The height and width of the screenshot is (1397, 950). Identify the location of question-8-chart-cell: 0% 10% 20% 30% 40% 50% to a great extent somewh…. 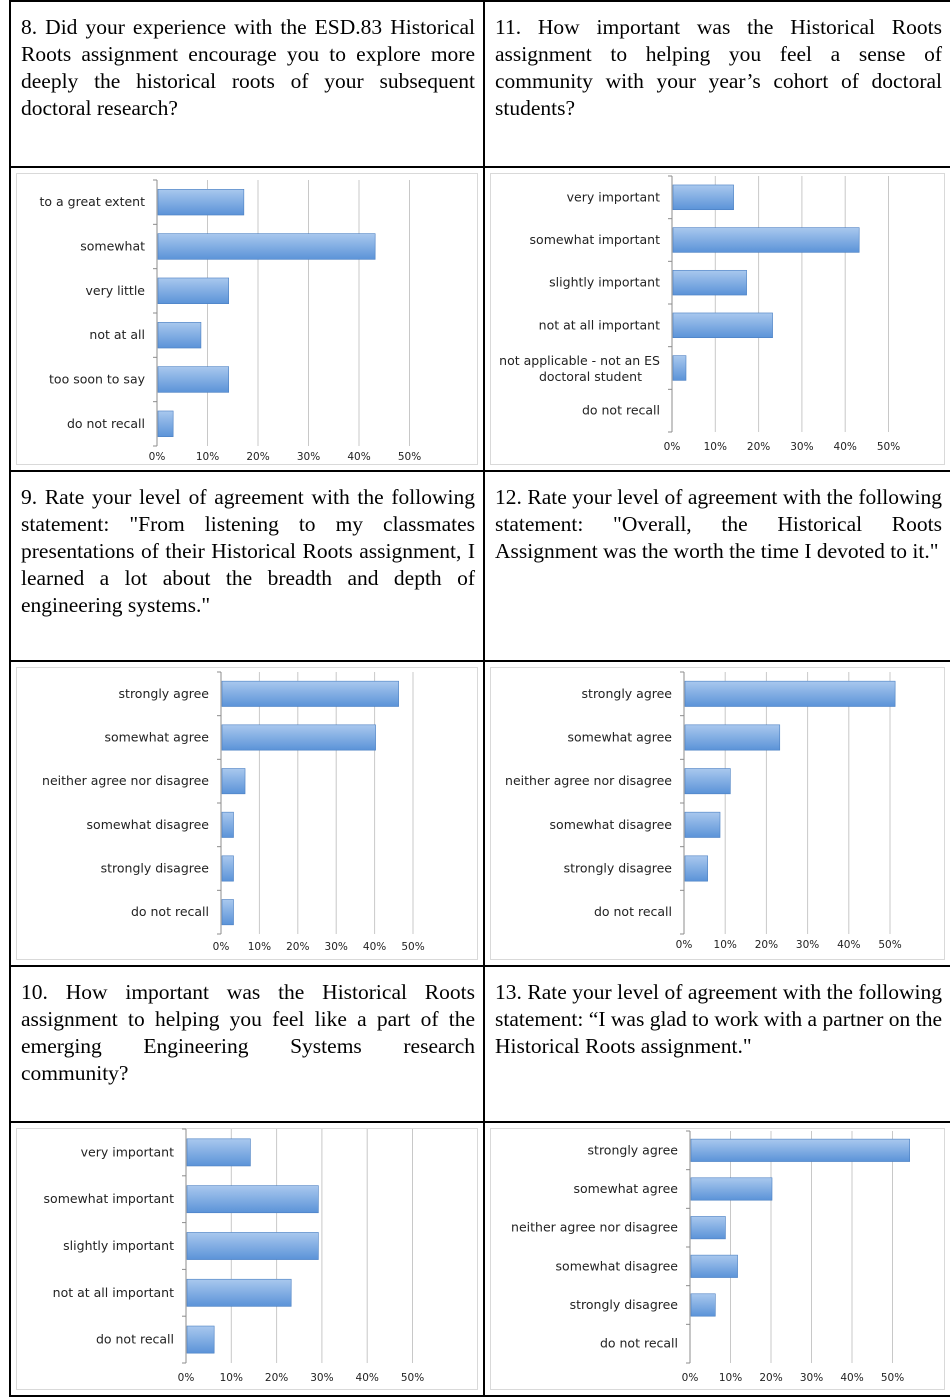
(248, 320).